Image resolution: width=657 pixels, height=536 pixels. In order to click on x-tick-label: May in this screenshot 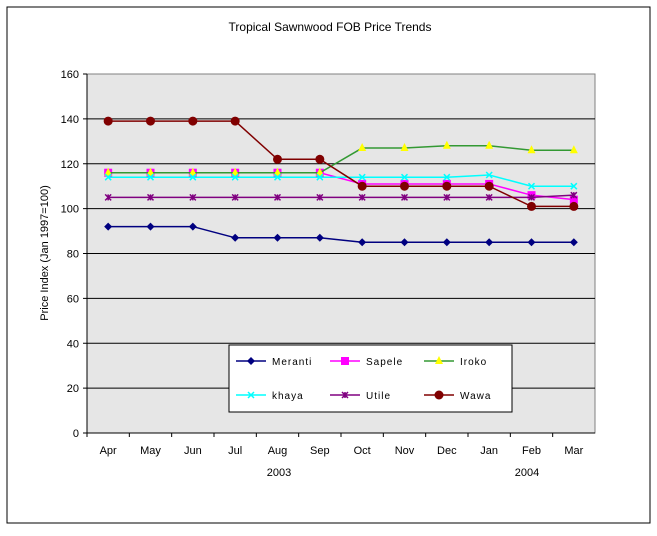, I will do `click(150, 451)`.